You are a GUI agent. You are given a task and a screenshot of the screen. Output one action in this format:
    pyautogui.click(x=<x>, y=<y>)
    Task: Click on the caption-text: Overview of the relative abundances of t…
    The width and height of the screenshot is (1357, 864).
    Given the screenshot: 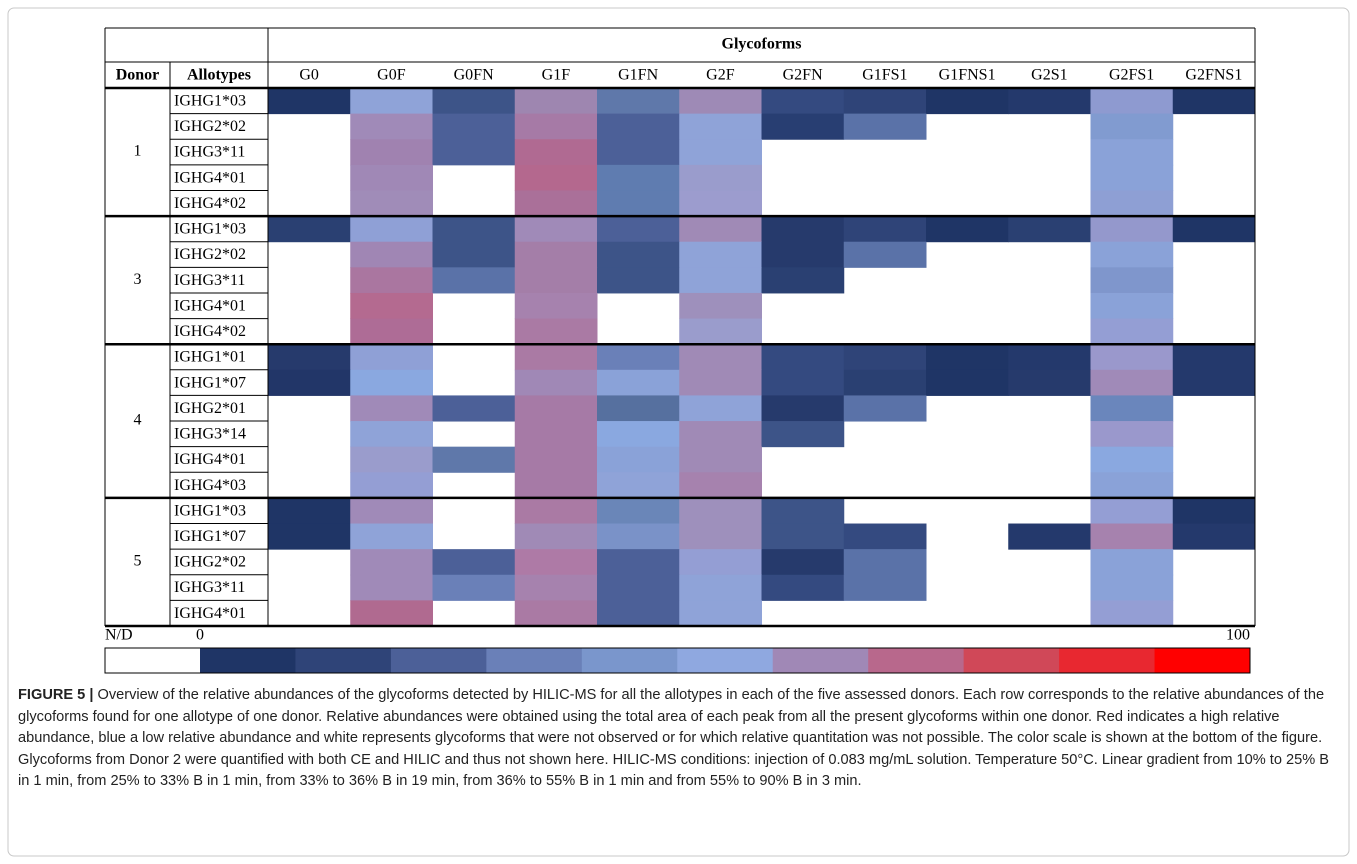 What is the action you would take?
    pyautogui.click(x=674, y=738)
    